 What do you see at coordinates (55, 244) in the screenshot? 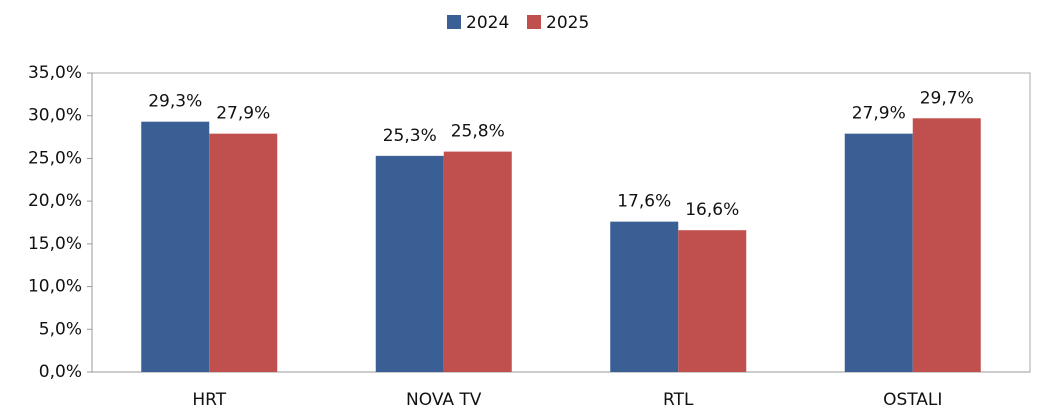
I see `y-tick-label: 15,0%` at bounding box center [55, 244].